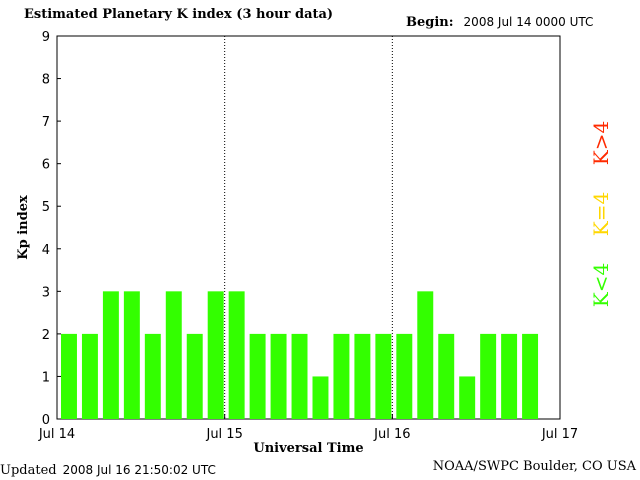 This screenshot has width=640, height=480. What do you see at coordinates (601, 285) in the screenshot?
I see `legend-item: K<4` at bounding box center [601, 285].